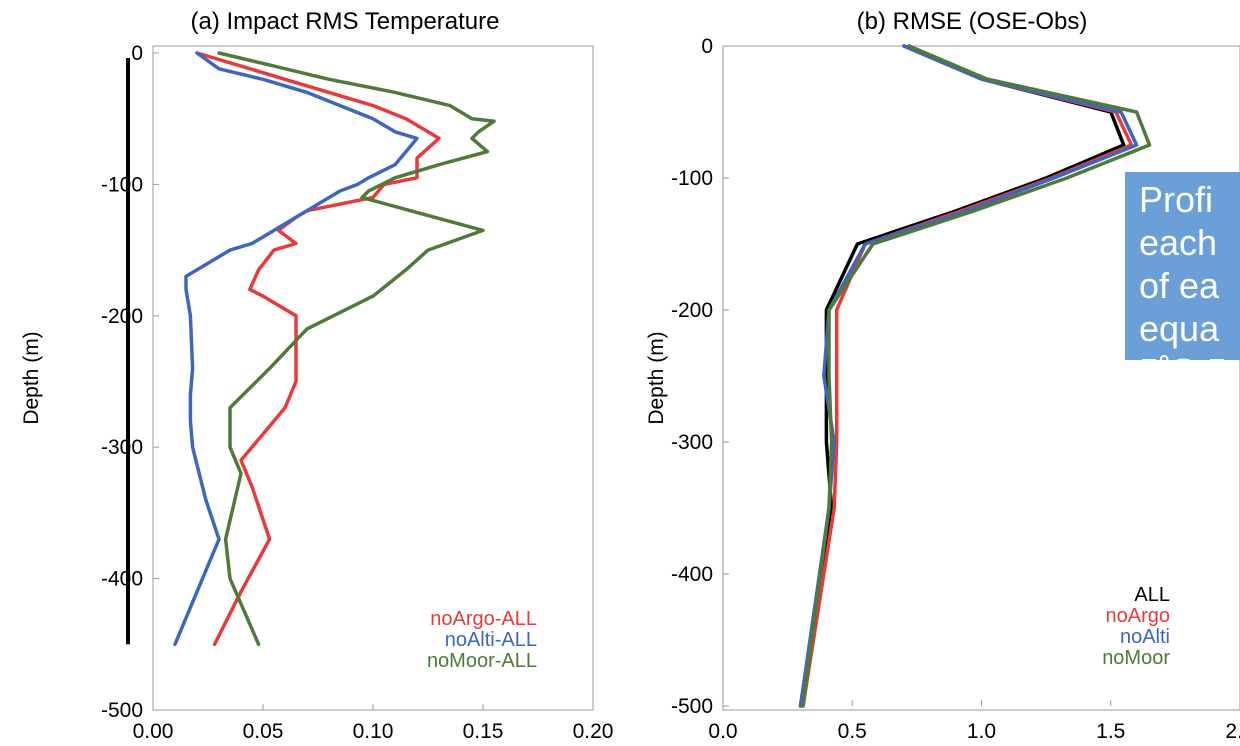 This screenshot has width=1240, height=746. What do you see at coordinates (722, 731) in the screenshot?
I see `x-tick-label: 0.0` at bounding box center [722, 731].